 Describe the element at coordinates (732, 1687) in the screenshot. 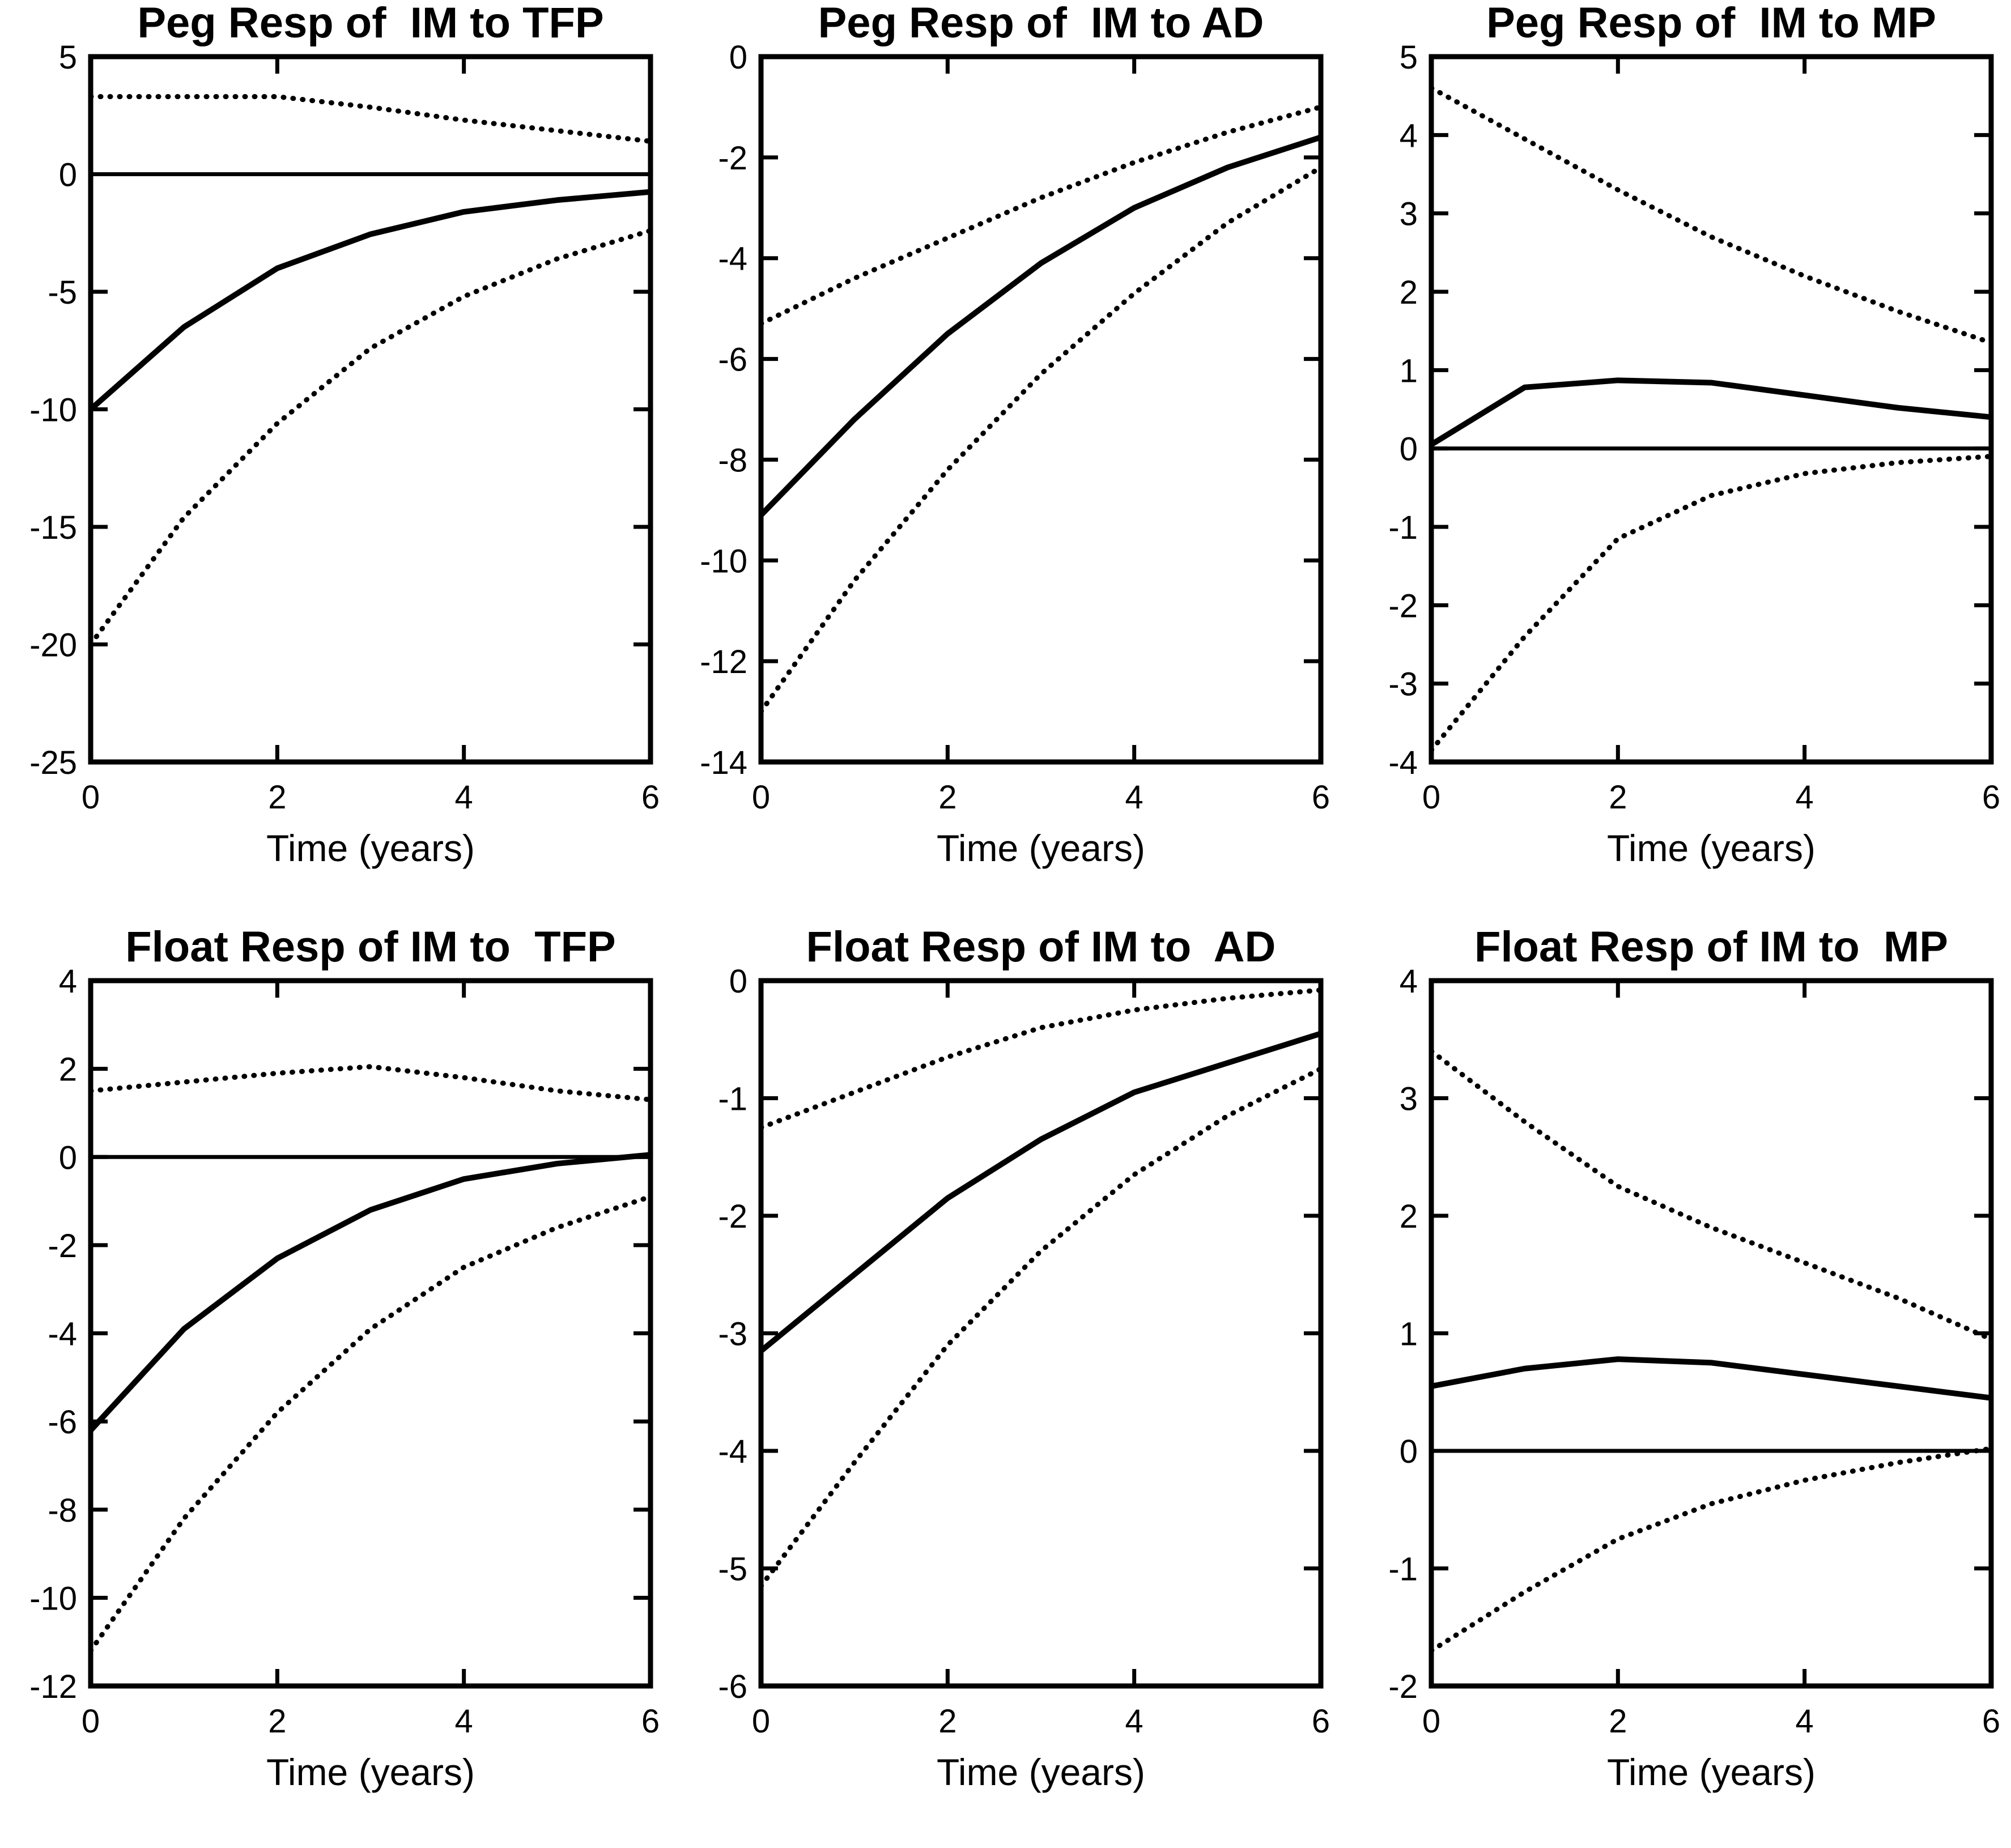

I see `y-tick-label: -6` at that location.